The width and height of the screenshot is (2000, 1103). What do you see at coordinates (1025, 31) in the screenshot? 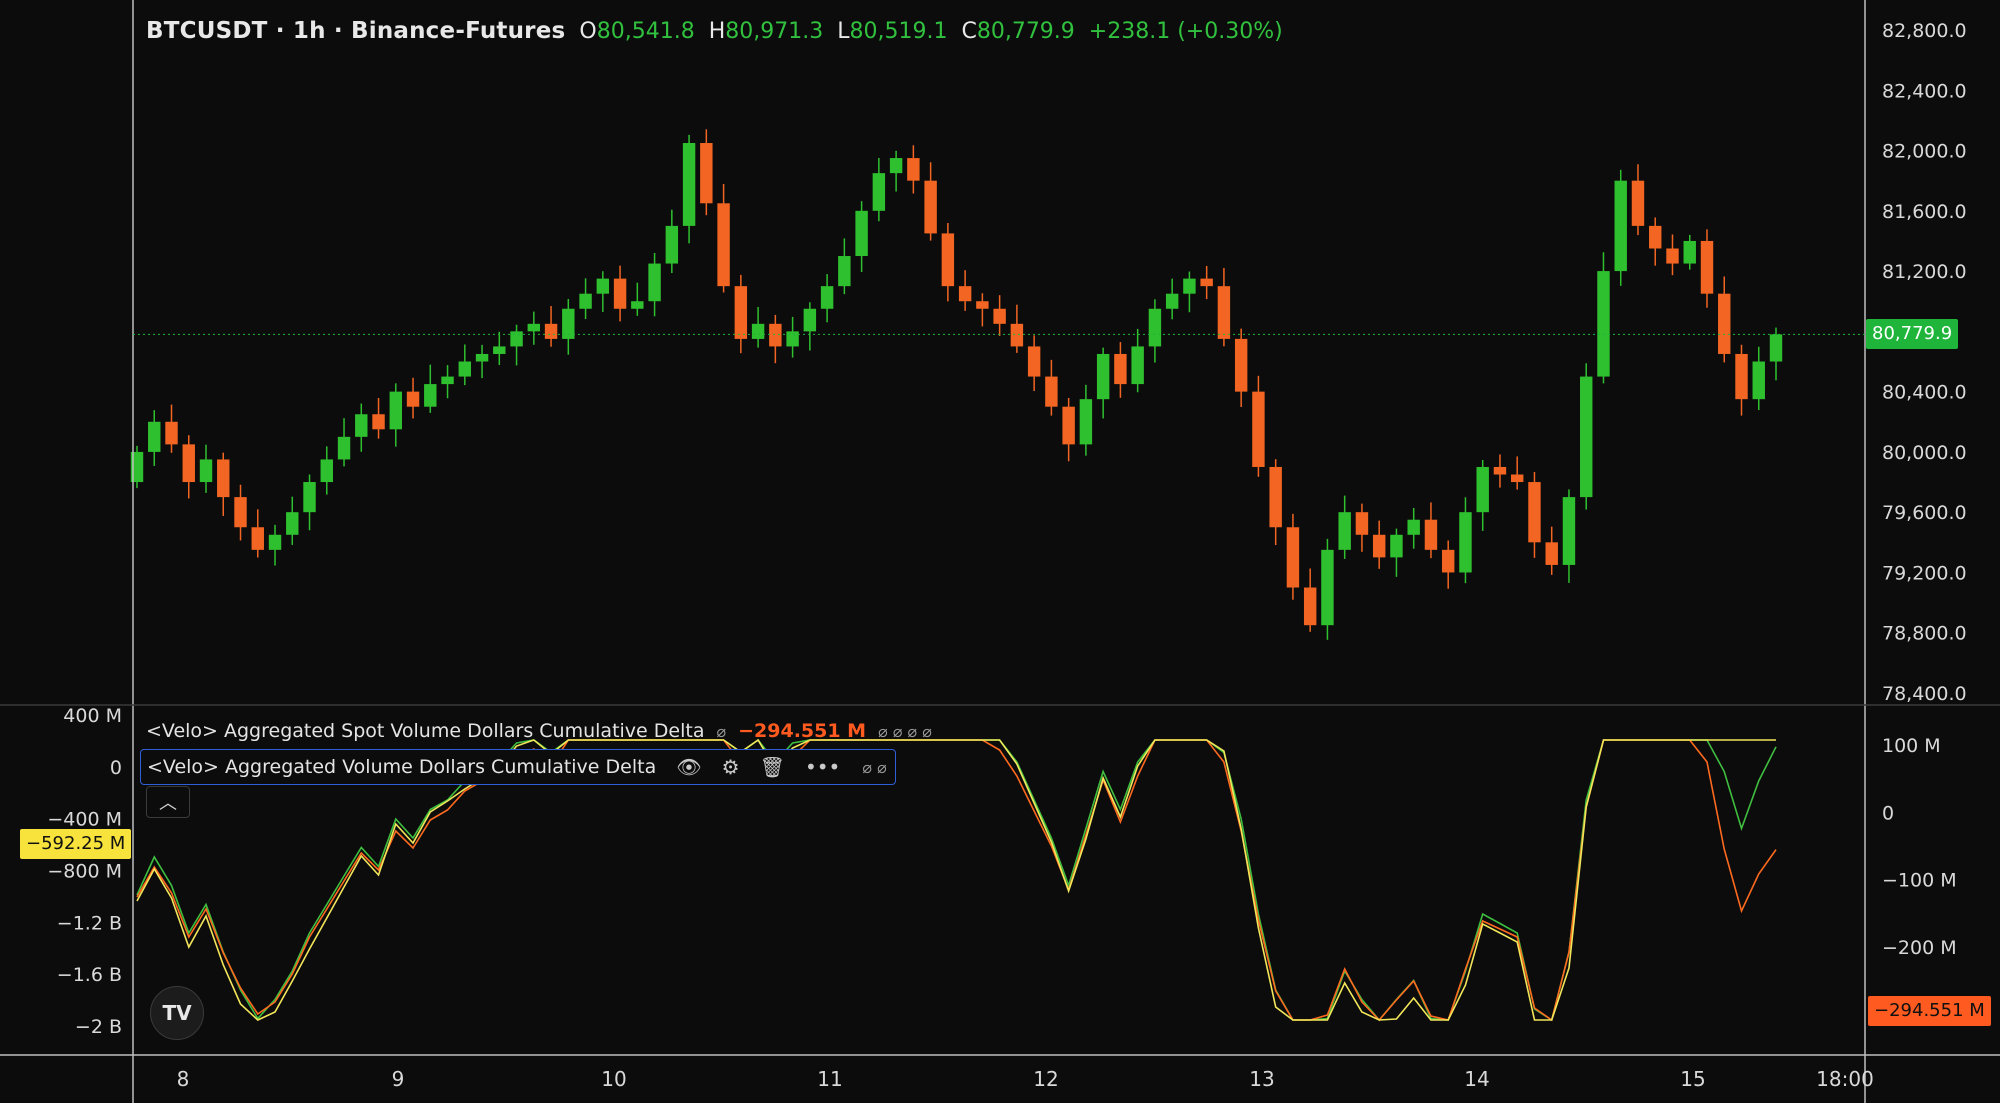
I see `close-value: 80,779.9` at bounding box center [1025, 31].